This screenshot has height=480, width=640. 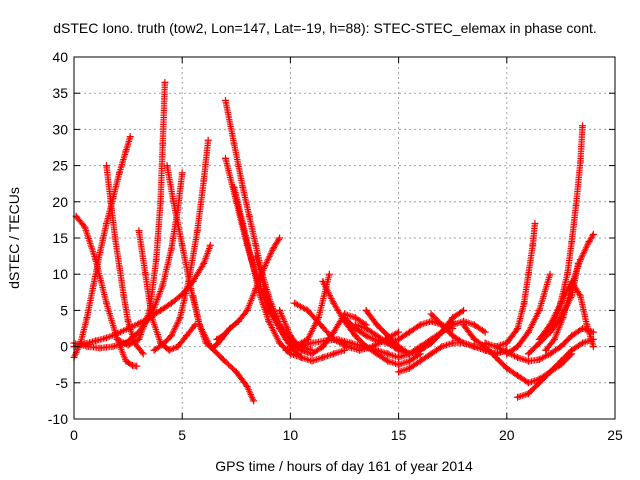 What do you see at coordinates (60, 57) in the screenshot?
I see `y-tick-label: 40` at bounding box center [60, 57].